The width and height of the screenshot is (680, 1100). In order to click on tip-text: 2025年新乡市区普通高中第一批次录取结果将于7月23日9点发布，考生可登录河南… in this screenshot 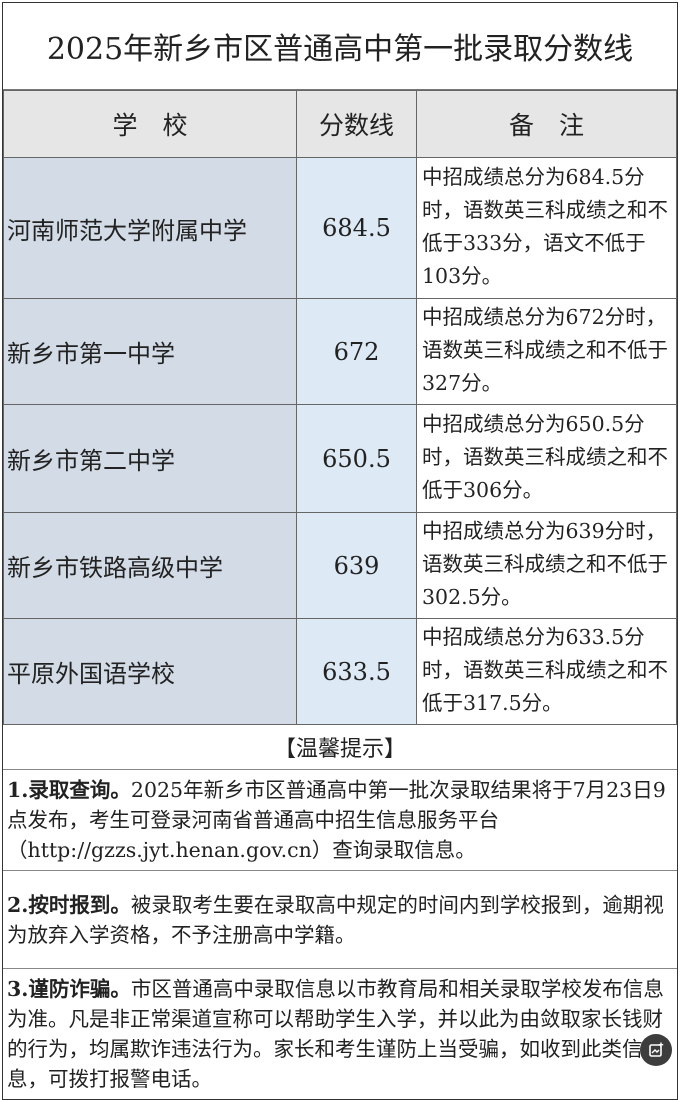, I will do `click(336, 820)`.